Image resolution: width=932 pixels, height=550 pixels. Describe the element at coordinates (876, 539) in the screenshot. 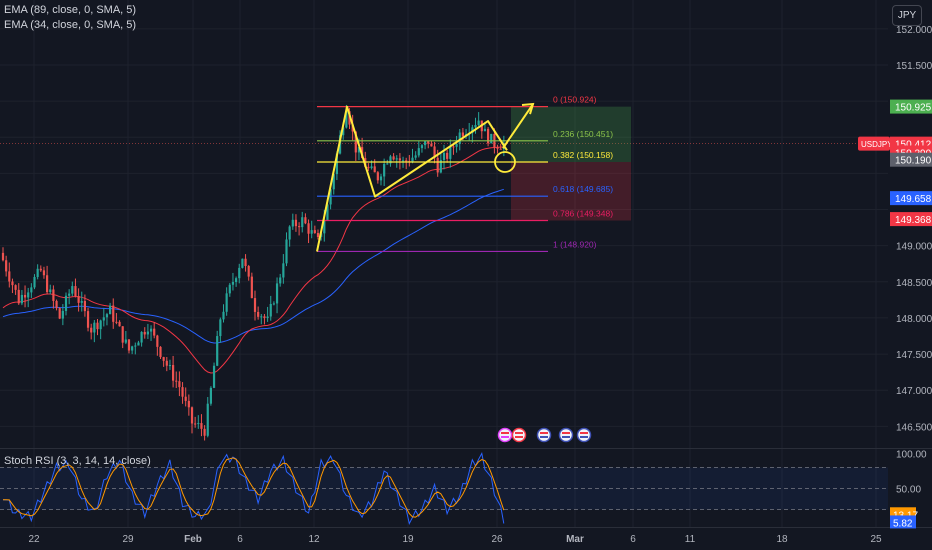

I see `time-tick: 25` at that location.